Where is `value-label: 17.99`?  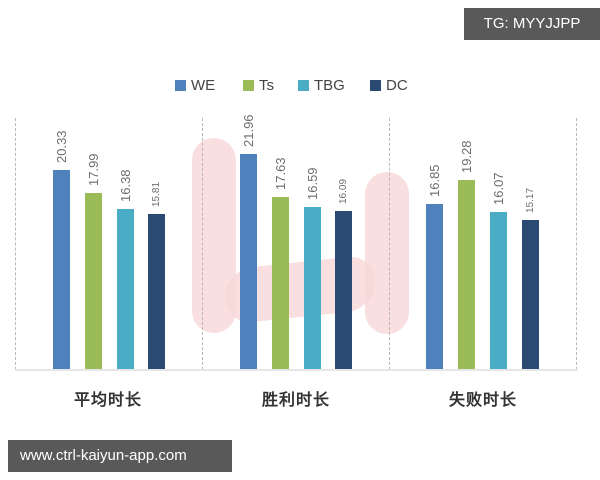
value-label: 17.99 is located at coordinates (93, 169).